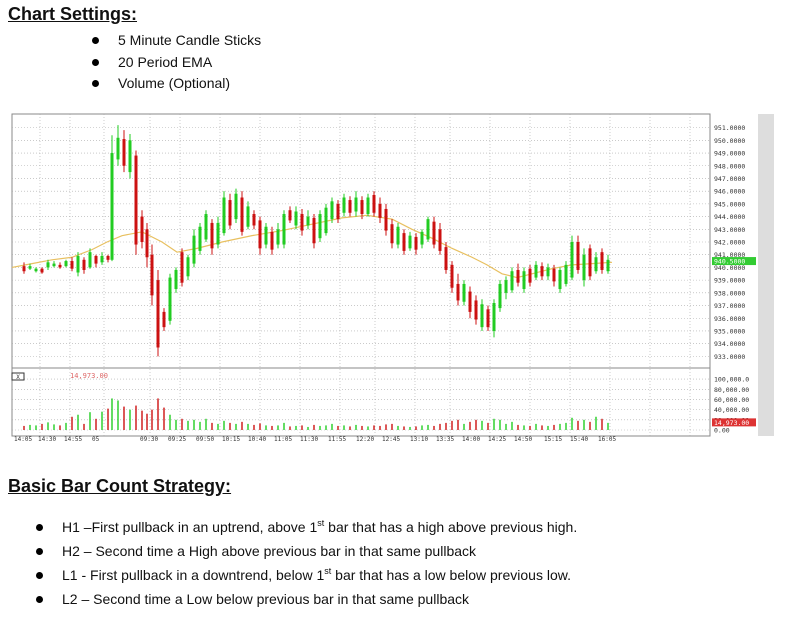 This screenshot has width=787, height=617. Describe the element at coordinates (365, 439) in the screenshot. I see `time-tick-label: 12:20` at that location.